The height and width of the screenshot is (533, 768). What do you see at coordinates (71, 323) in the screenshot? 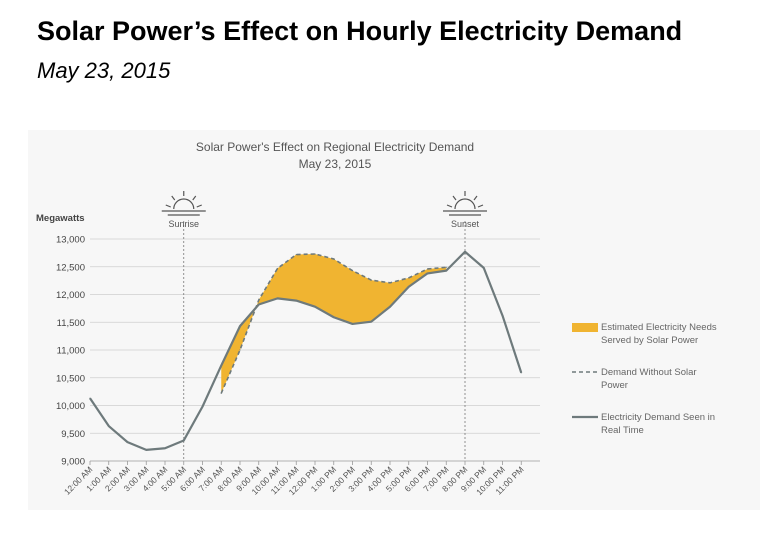
I see `y-tick-label: 11,500` at bounding box center [71, 323].